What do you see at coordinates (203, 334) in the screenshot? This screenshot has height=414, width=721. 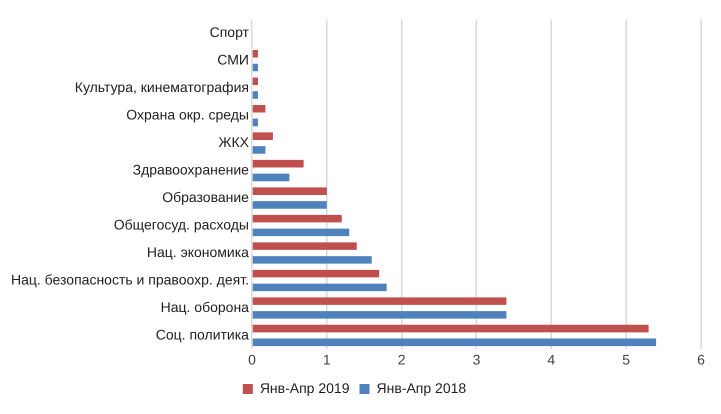 I see `y-tick-label: Соц. политика` at bounding box center [203, 334].